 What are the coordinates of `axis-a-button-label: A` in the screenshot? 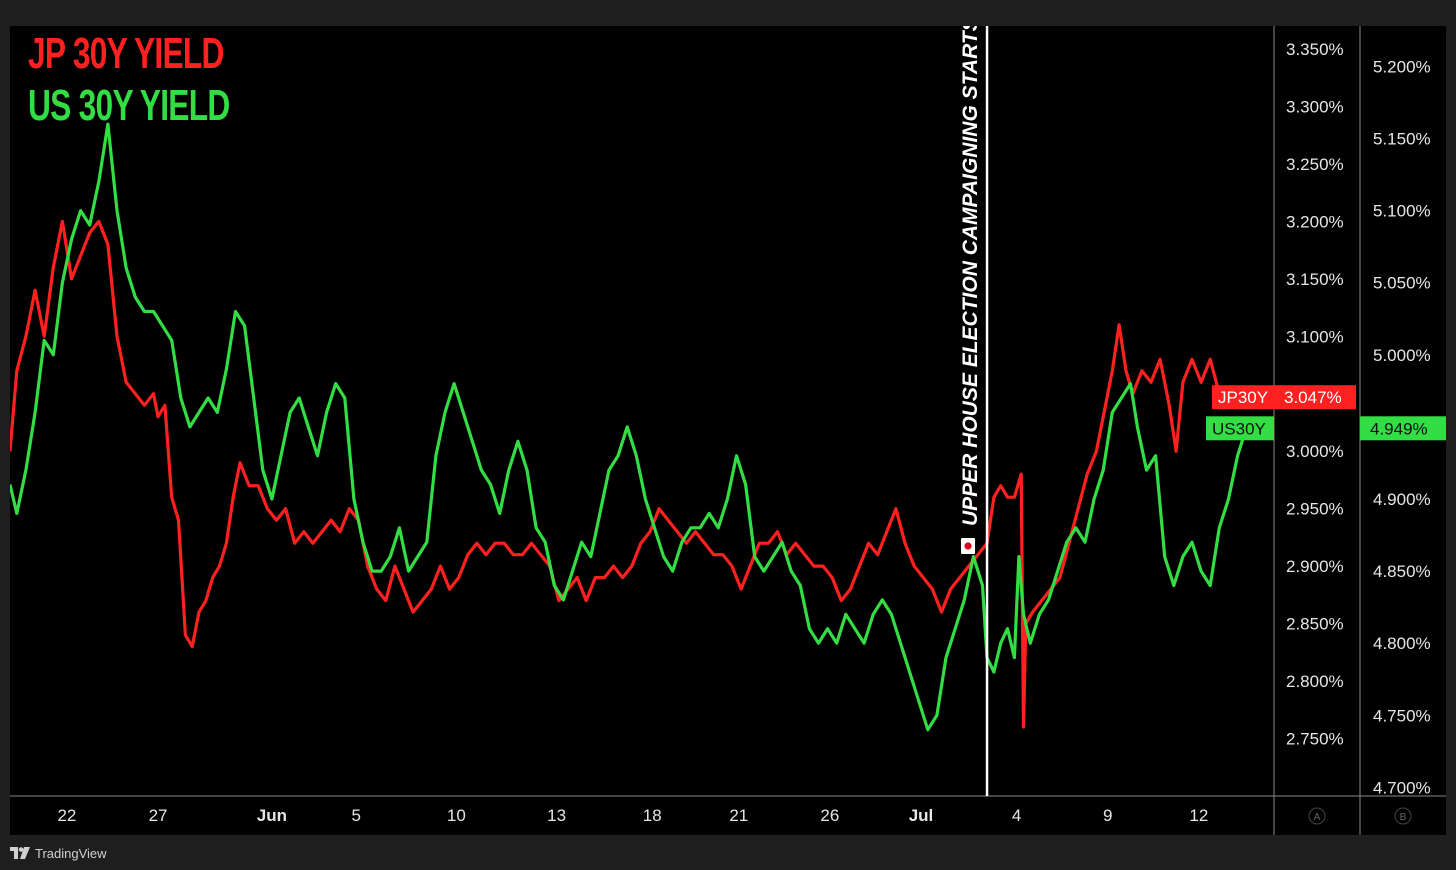 It's located at (1317, 817).